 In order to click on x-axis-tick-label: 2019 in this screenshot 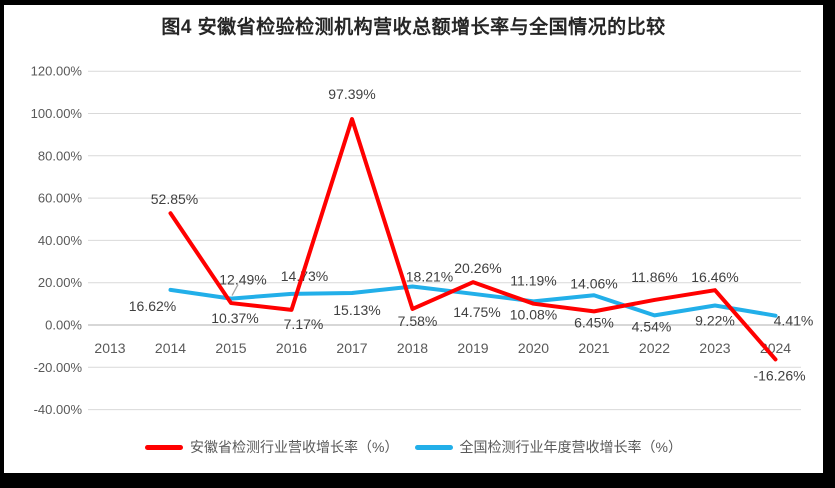, I will do `click(472, 348)`.